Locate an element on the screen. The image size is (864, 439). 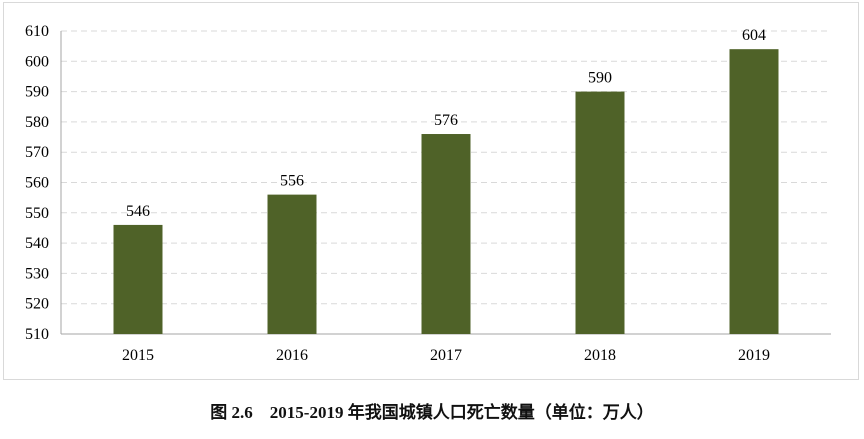
figure-caption: 图 2.6 2015-2019 年我国城镇人口死亡数量（单位：万人） is located at coordinates (432, 412).